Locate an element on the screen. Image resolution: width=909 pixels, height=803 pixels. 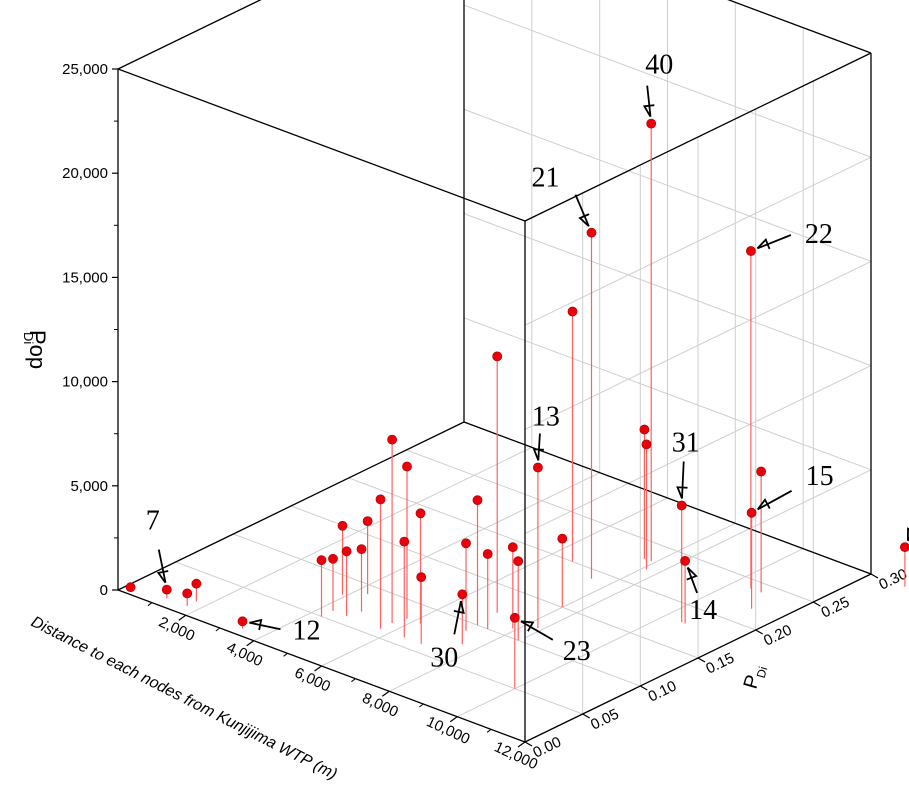
point-label: 15 is located at coordinates (820, 476).